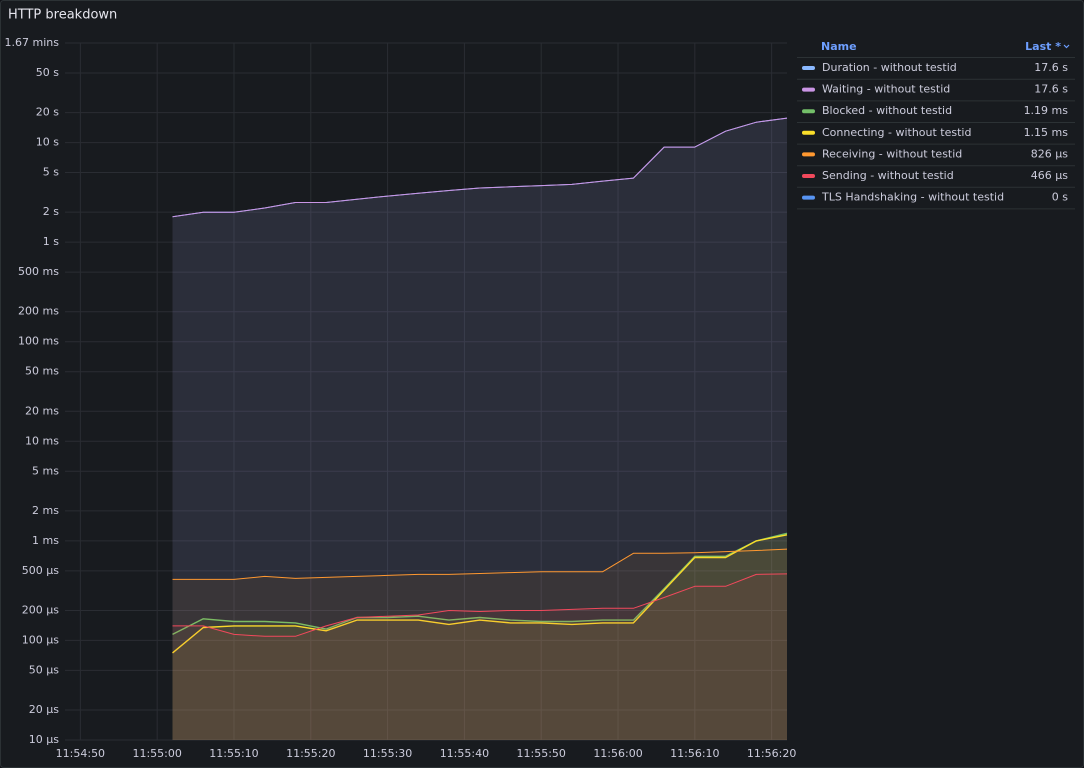 The width and height of the screenshot is (1084, 768). Describe the element at coordinates (40, 639) in the screenshot. I see `y-tick-label: 100 µs` at that location.